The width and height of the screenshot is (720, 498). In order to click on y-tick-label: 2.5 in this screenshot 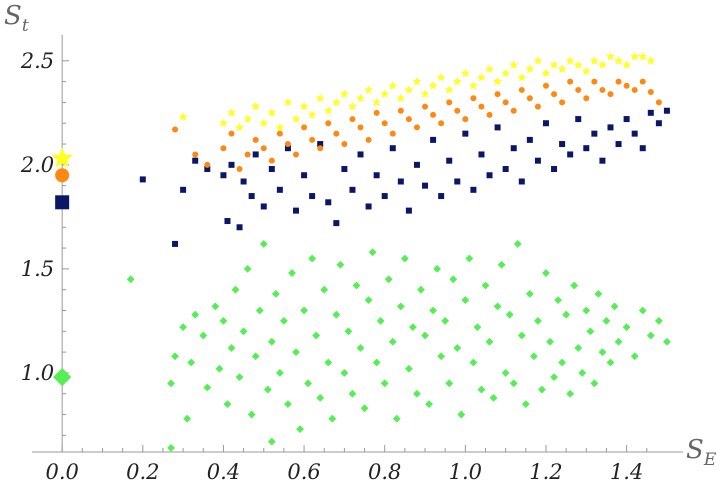, I will do `click(37, 61)`.